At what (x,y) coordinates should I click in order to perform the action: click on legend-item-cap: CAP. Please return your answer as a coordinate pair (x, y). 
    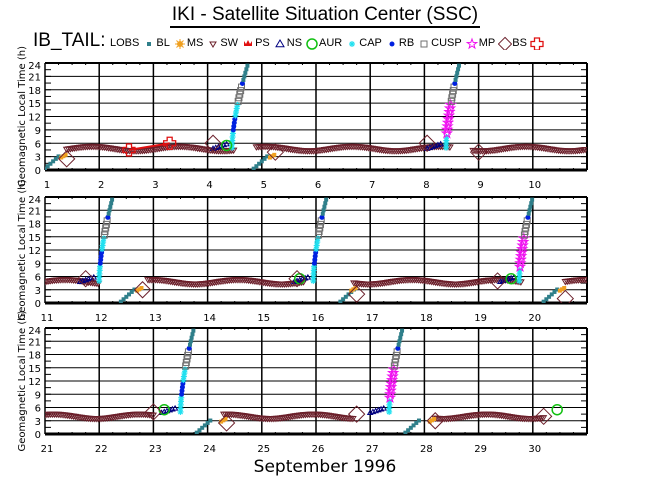
    Looking at the image, I should click on (363, 43).